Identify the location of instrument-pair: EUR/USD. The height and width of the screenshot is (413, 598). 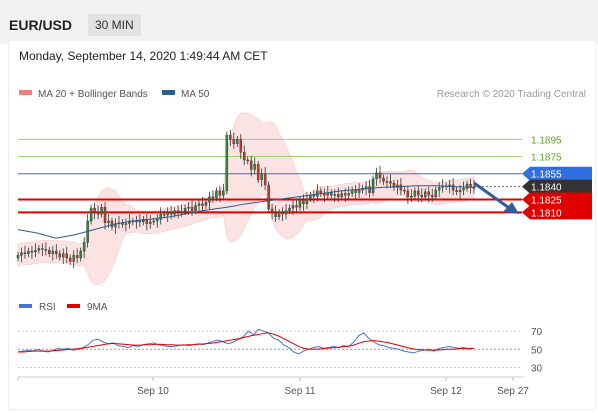
(41, 25).